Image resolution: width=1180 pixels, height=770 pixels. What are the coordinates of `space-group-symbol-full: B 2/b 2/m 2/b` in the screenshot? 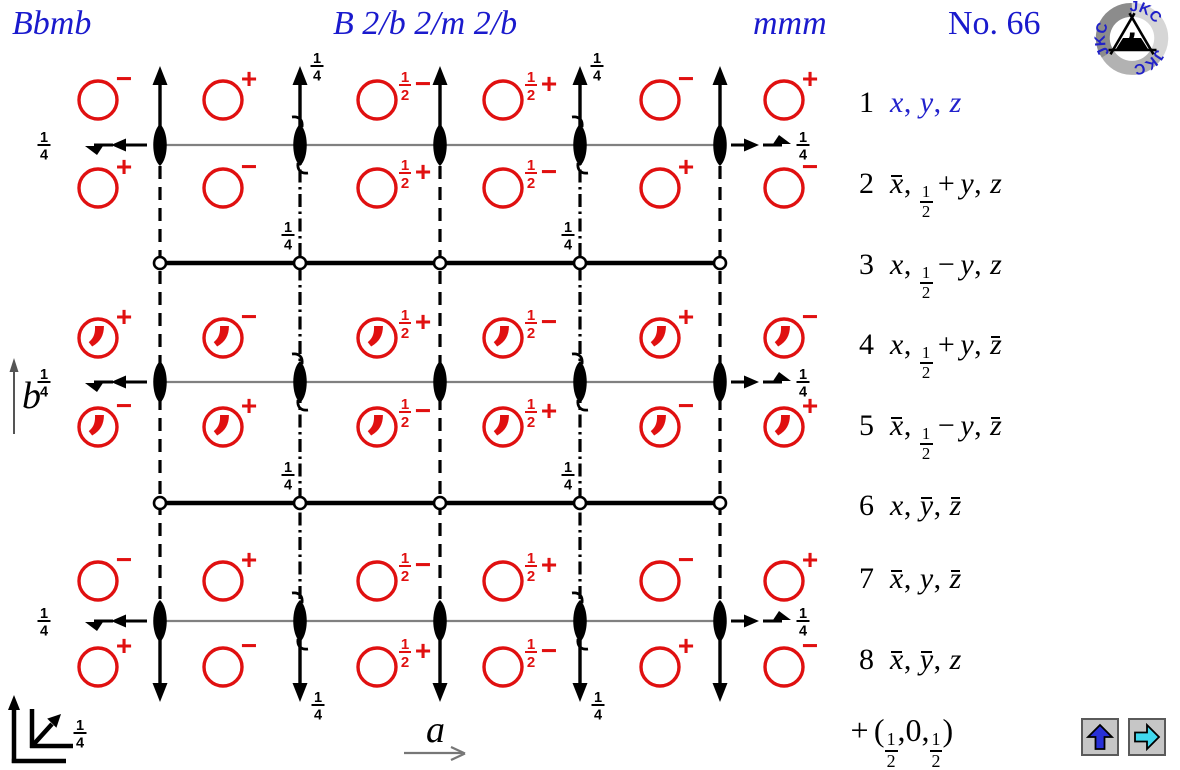 It's located at (425, 23).